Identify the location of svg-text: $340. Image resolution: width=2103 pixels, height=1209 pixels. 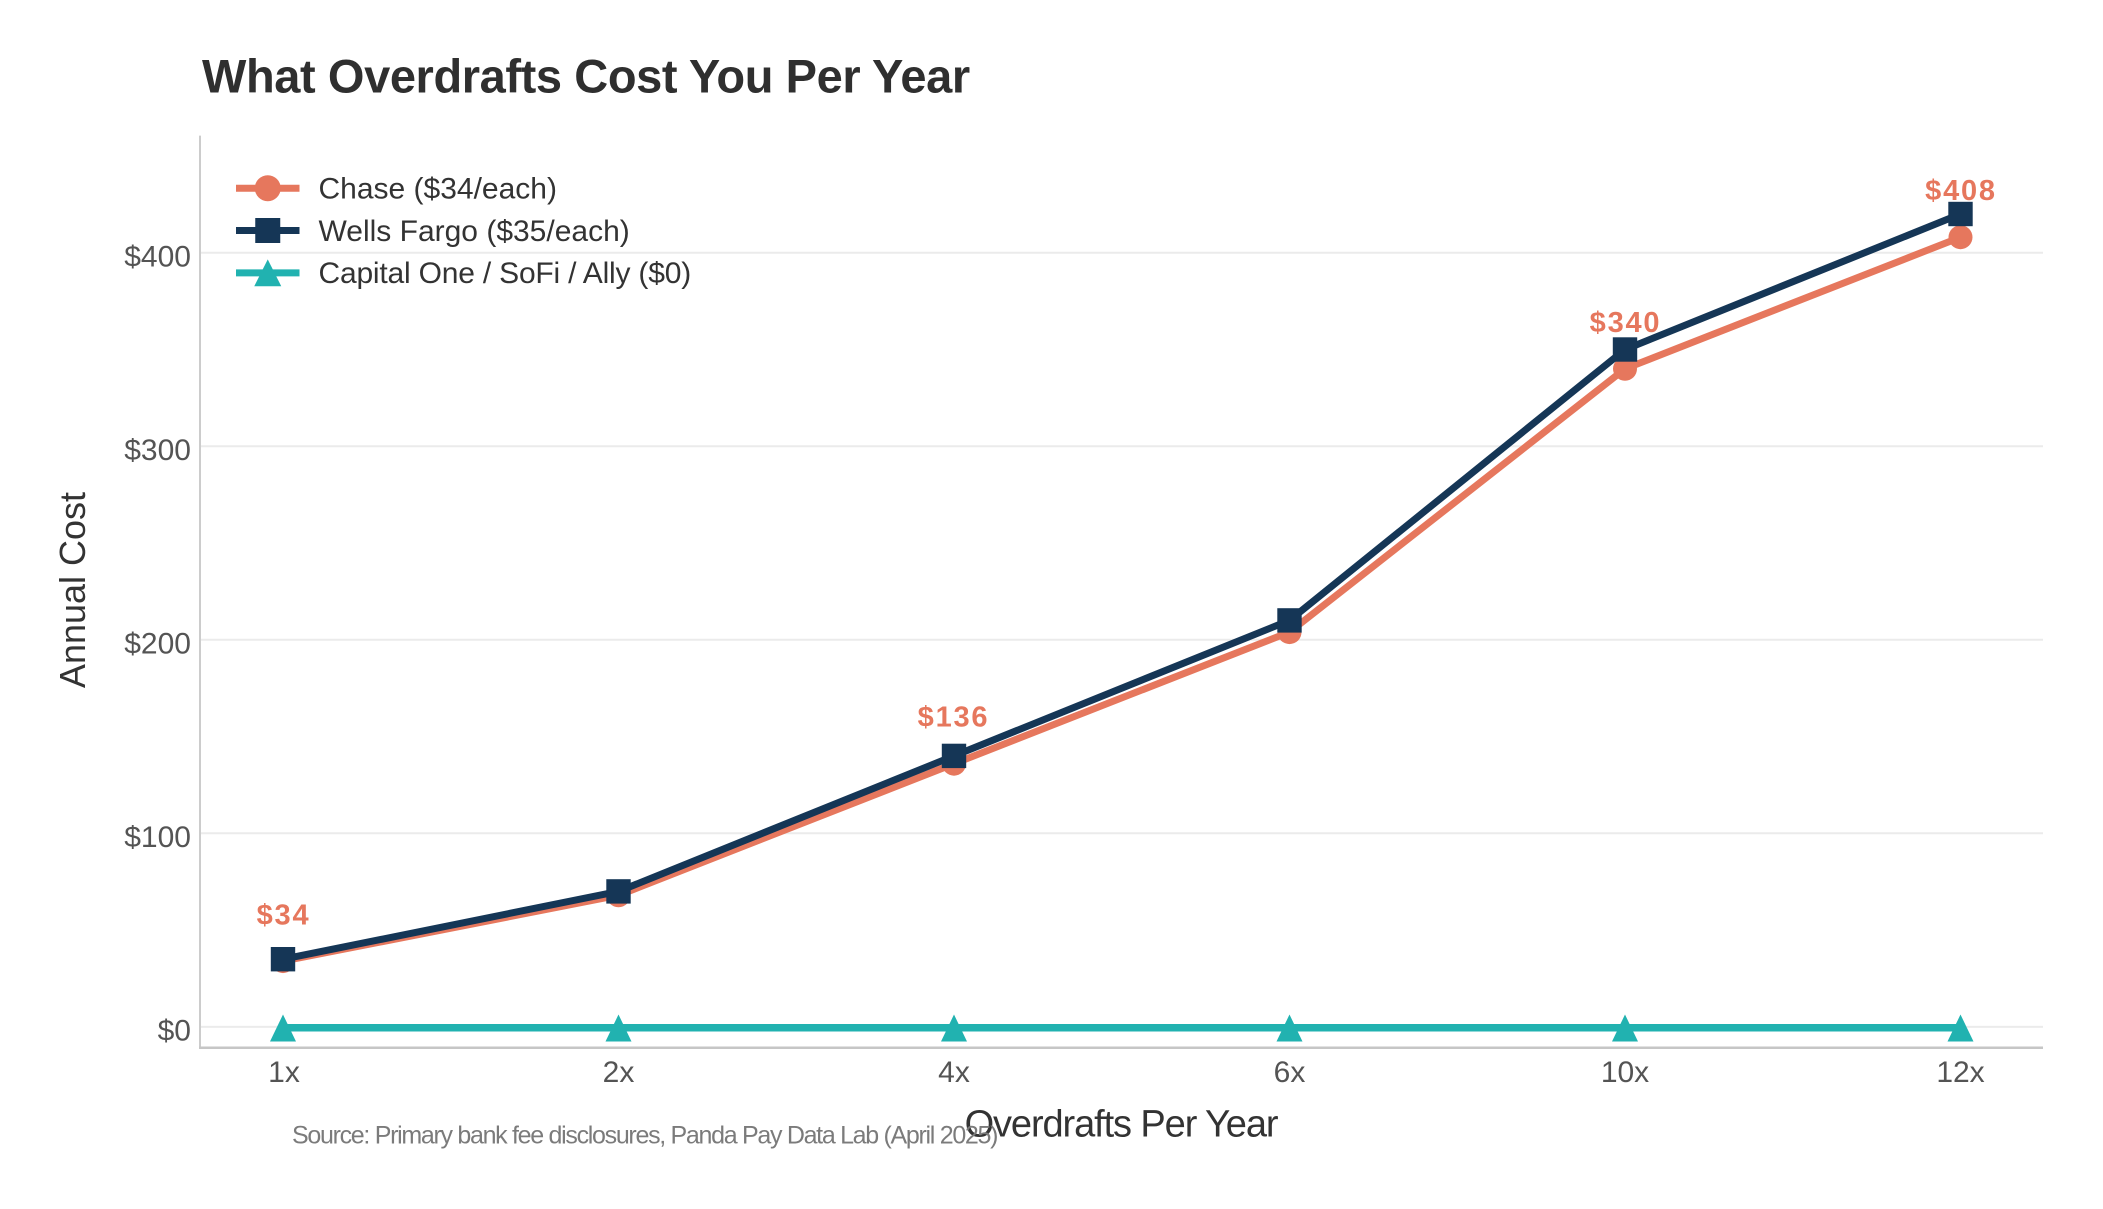
(1626, 323).